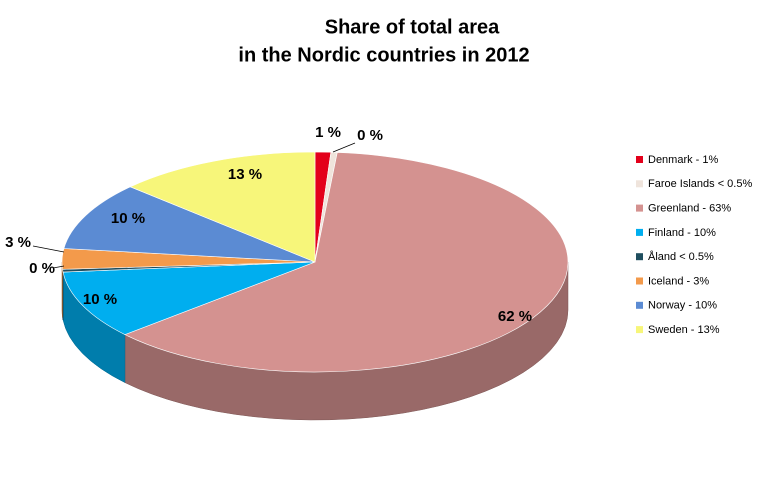  Describe the element at coordinates (682, 233) in the screenshot. I see `legend-label: Finland - 10%` at that location.